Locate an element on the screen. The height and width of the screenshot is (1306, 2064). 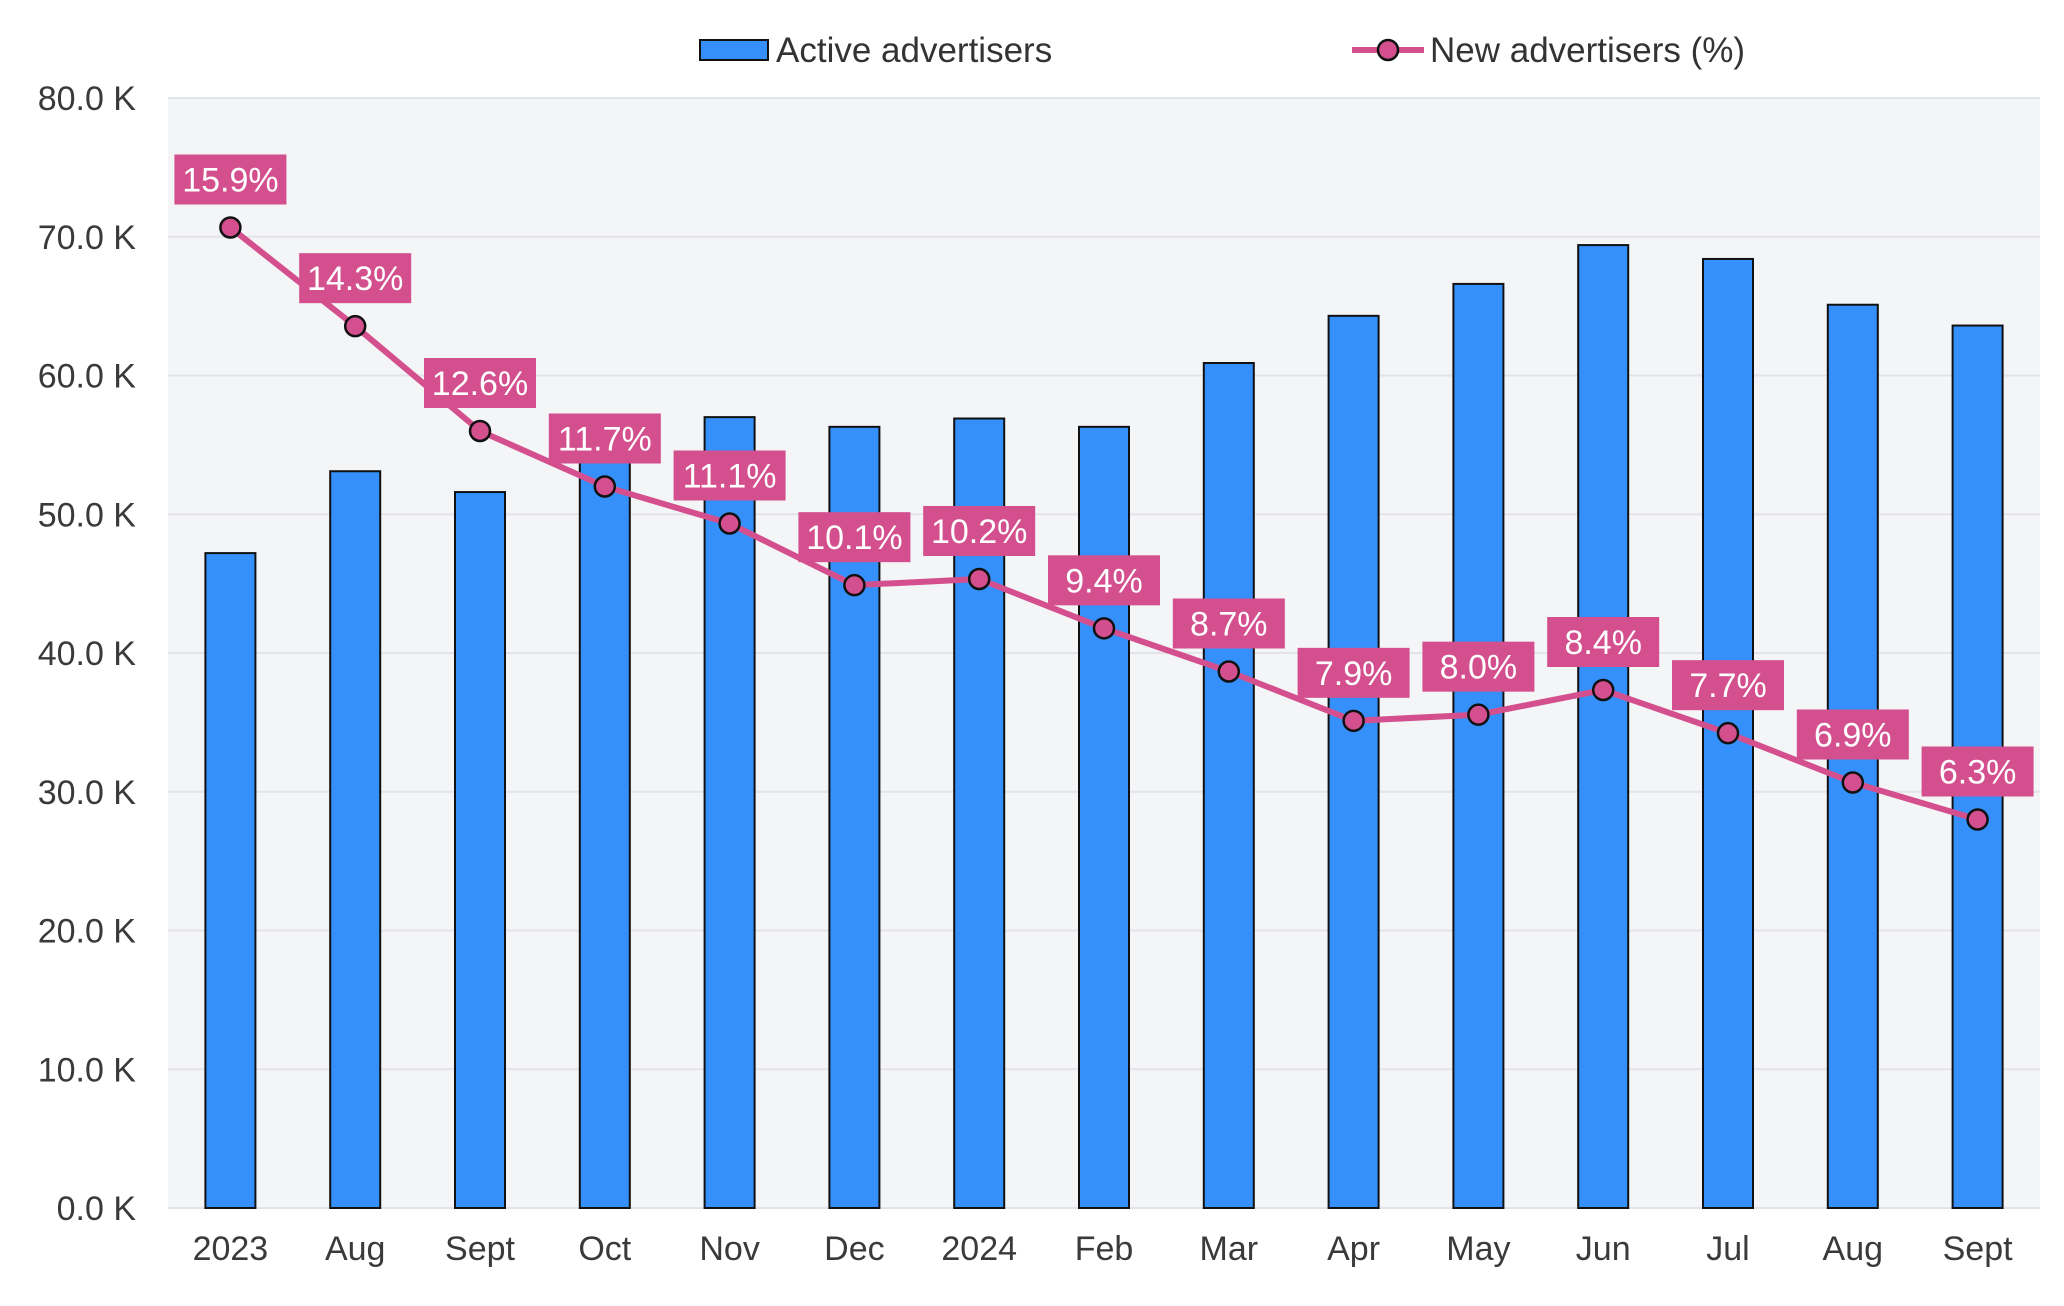
data-label: 8.0% is located at coordinates (1479, 668).